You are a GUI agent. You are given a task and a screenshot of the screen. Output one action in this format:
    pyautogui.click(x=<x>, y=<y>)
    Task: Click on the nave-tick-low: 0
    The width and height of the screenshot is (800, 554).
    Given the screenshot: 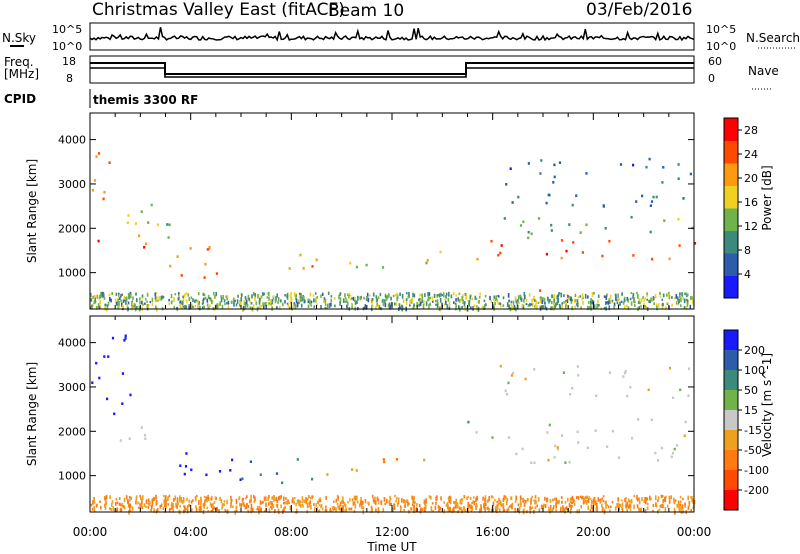 What is the action you would take?
    pyautogui.click(x=711, y=78)
    